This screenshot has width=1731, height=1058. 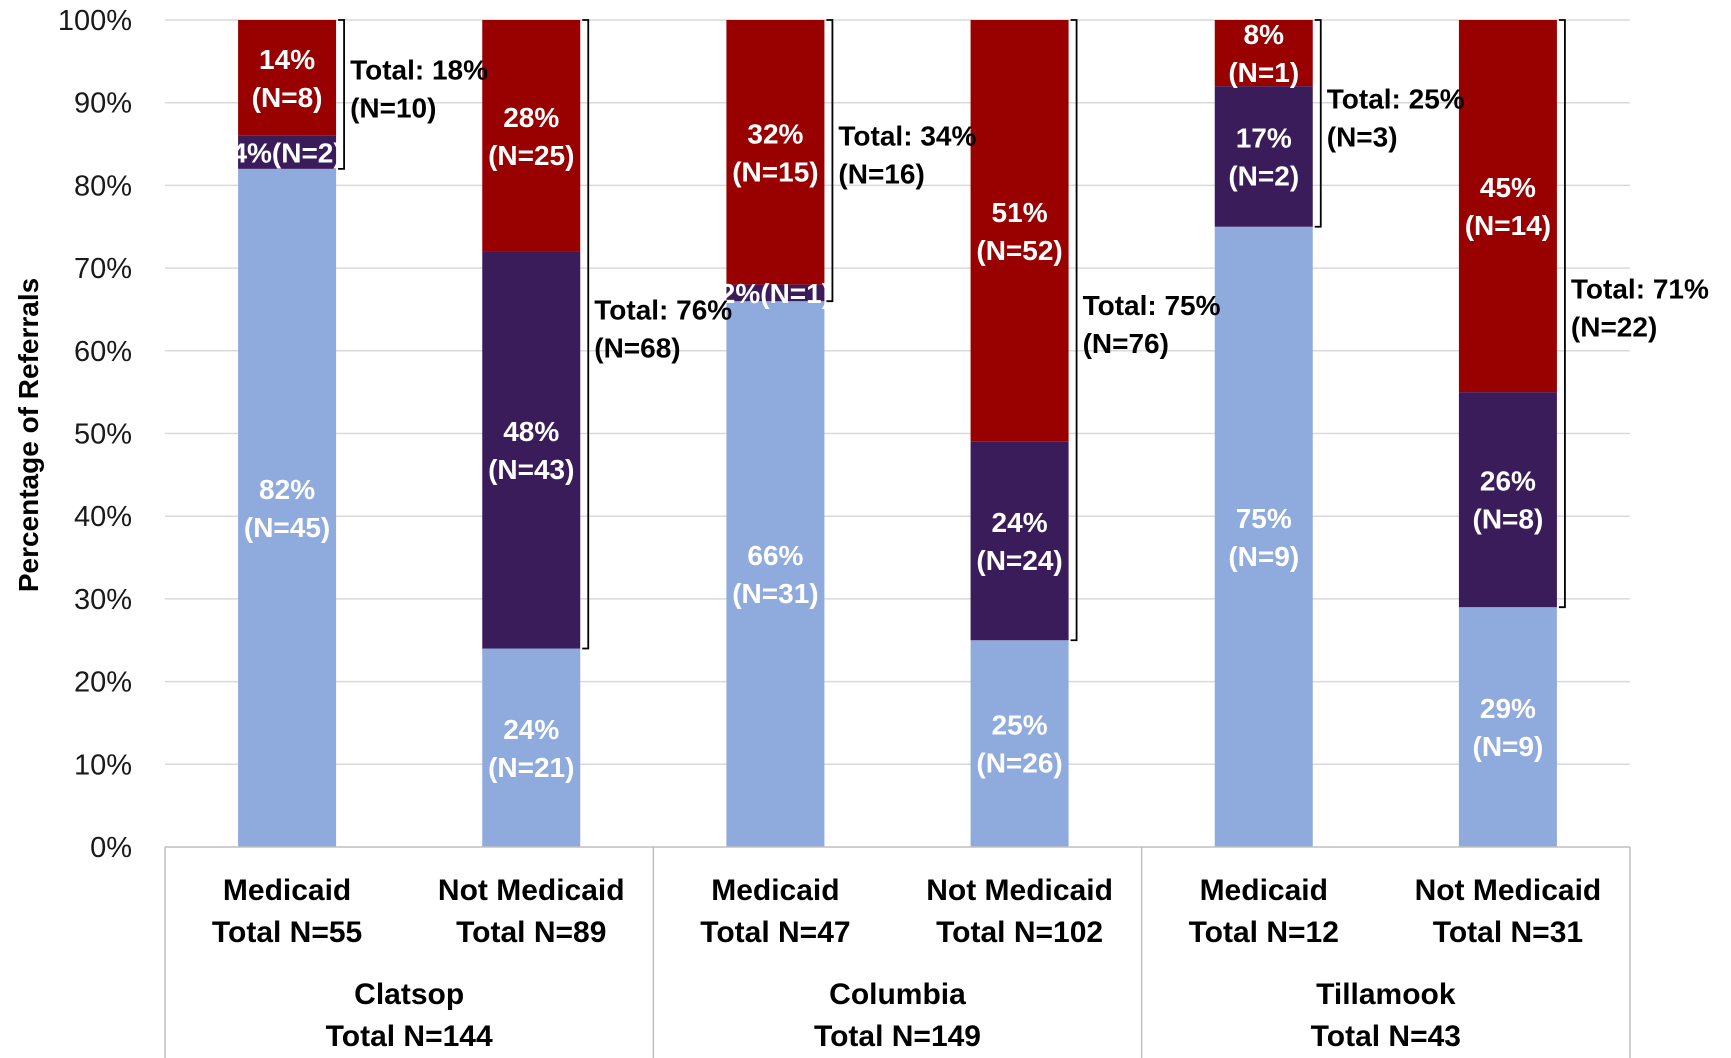 I want to click on x-tick-total: Total N=102, so click(x=1019, y=932).